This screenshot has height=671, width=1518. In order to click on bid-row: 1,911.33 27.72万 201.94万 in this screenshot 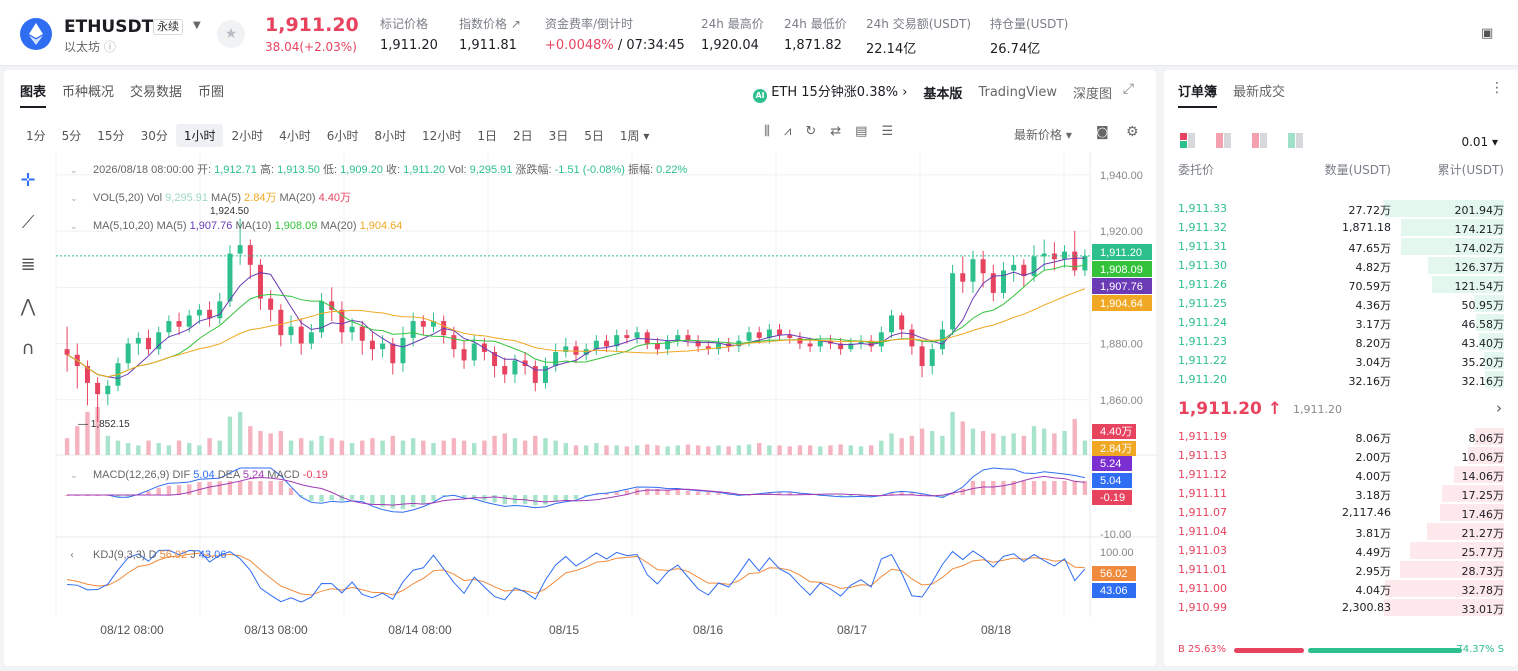, I will do `click(1341, 208)`.